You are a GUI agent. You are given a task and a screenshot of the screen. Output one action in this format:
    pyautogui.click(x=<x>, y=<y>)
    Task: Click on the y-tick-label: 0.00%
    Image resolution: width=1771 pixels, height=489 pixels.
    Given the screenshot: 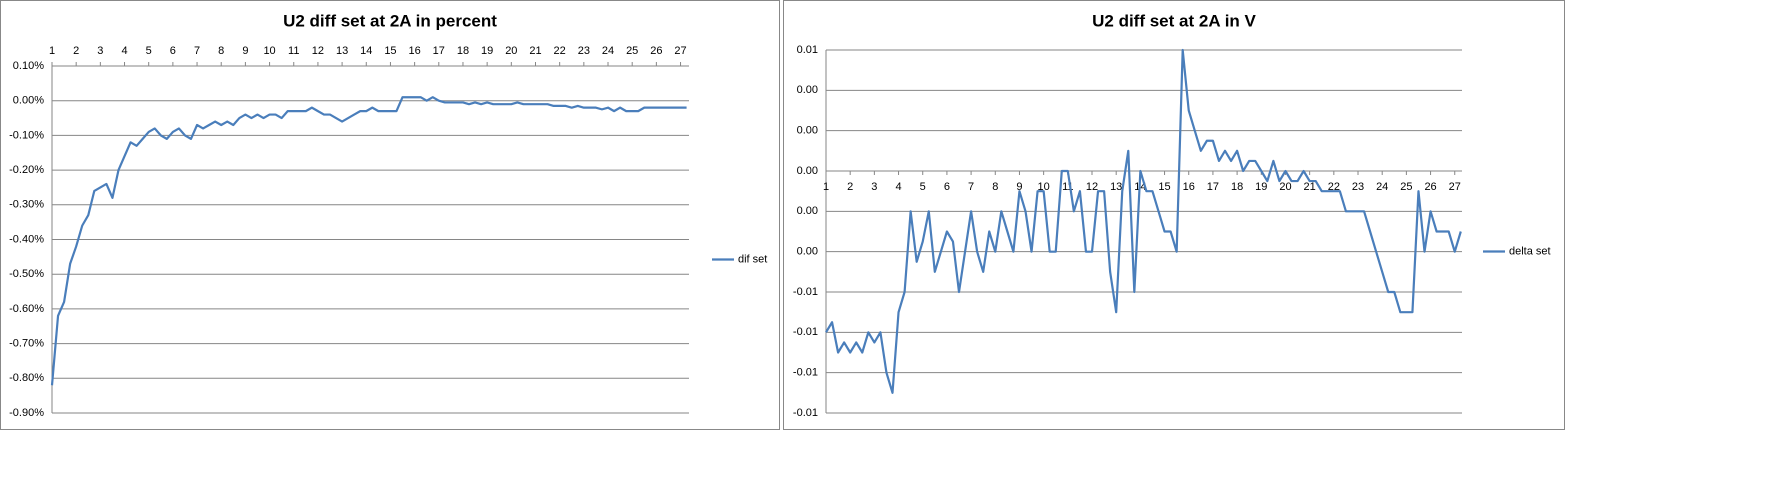 What is the action you would take?
    pyautogui.click(x=28, y=101)
    